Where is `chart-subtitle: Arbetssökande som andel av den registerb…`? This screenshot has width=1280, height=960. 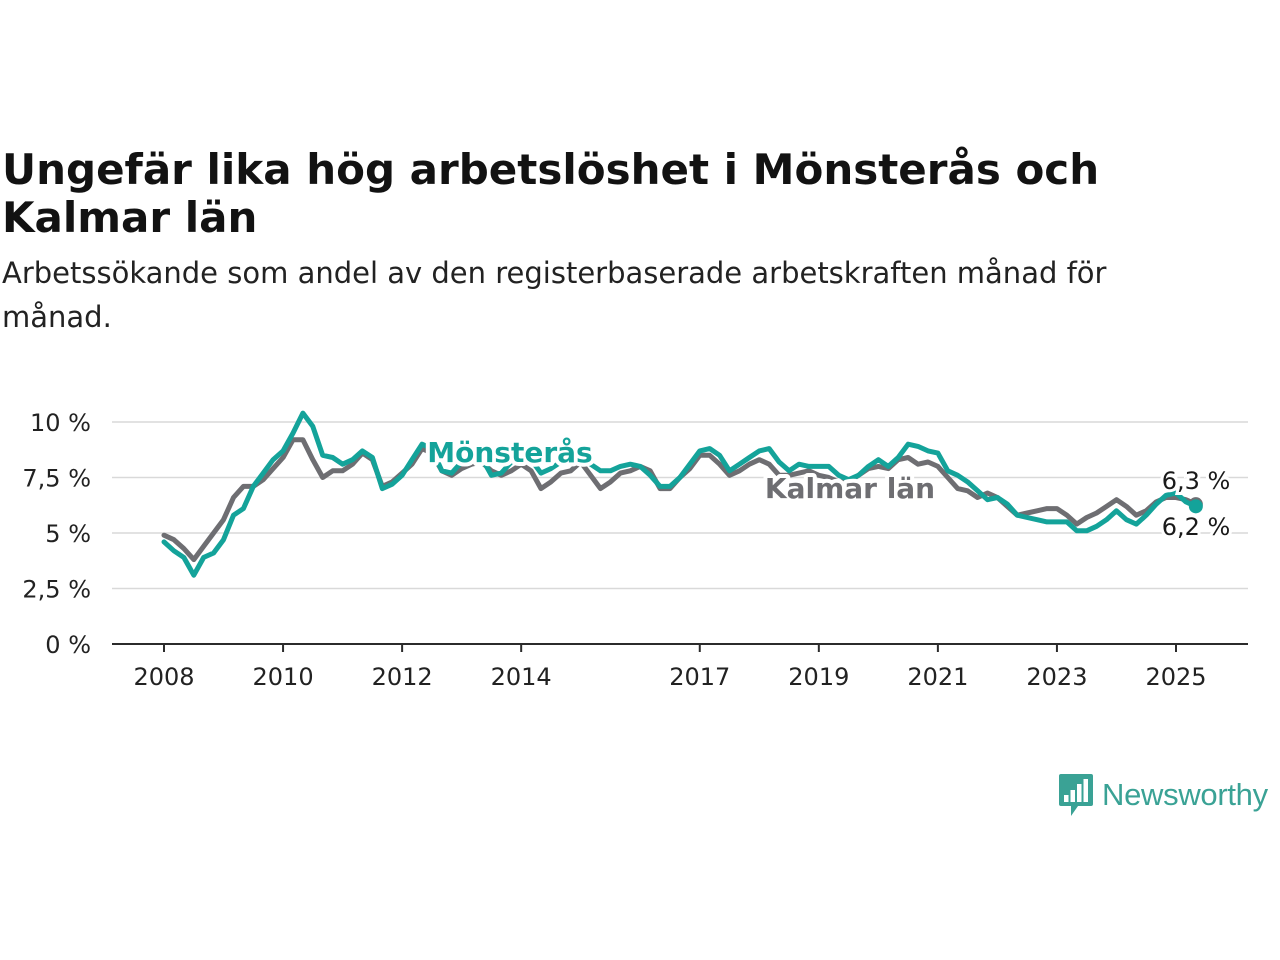
chart-subtitle: Arbetssökande som andel av den registerb… is located at coordinates (554, 295).